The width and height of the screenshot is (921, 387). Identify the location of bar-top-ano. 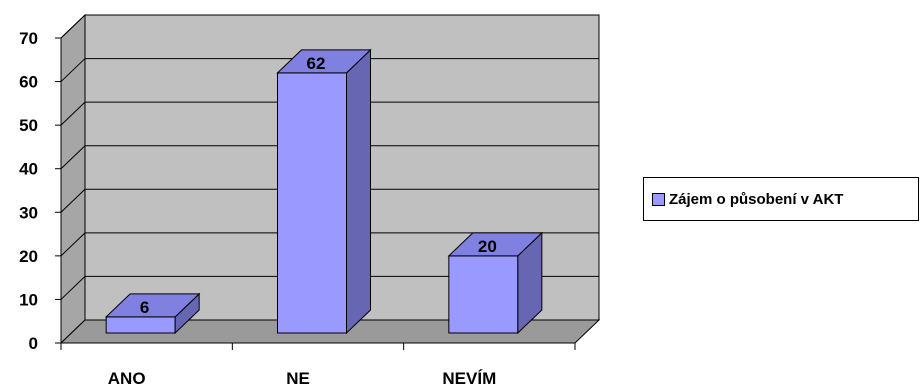
(152, 305).